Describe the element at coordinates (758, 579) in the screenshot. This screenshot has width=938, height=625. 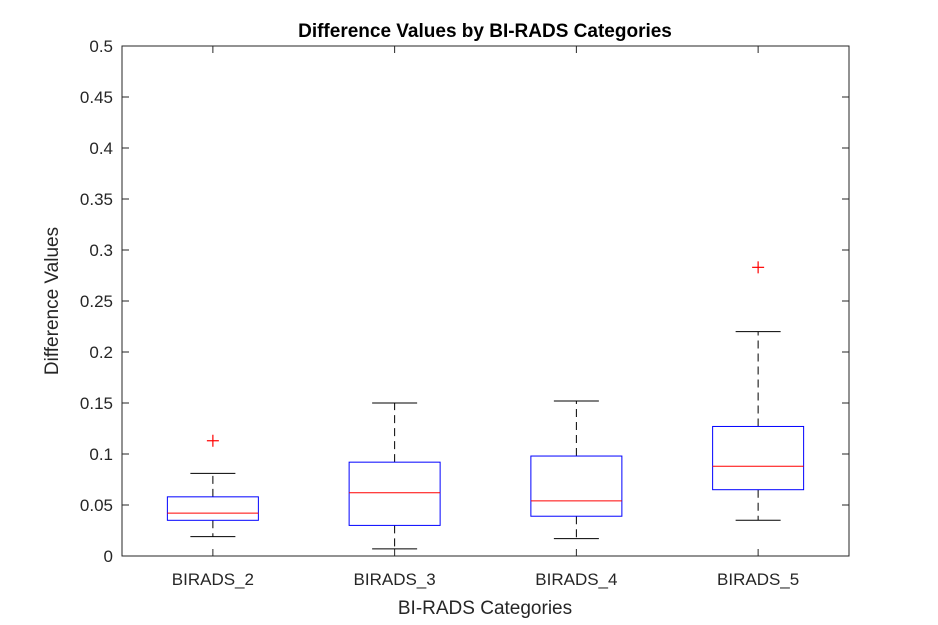
I see `x-tick-label: BIRADS_5` at that location.